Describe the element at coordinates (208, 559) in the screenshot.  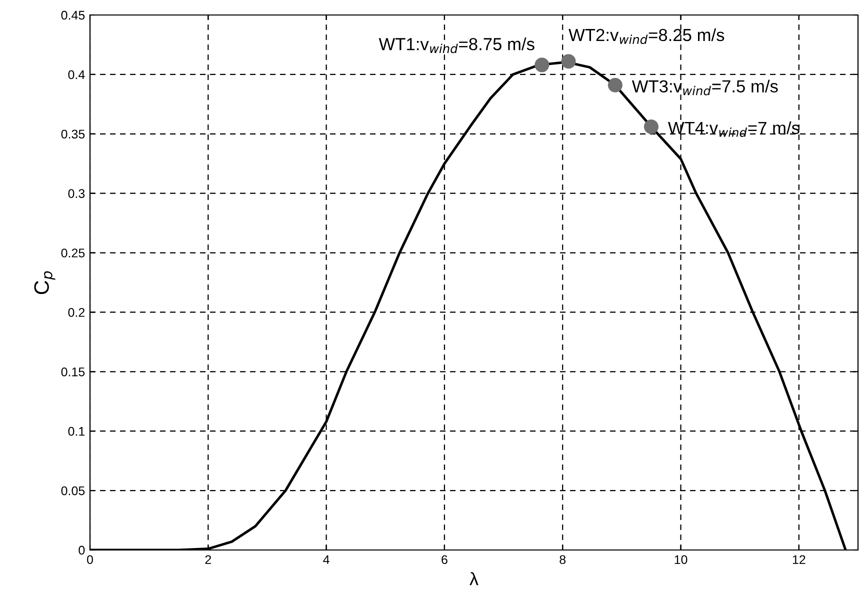
I see `x-tick-label: 2` at that location.